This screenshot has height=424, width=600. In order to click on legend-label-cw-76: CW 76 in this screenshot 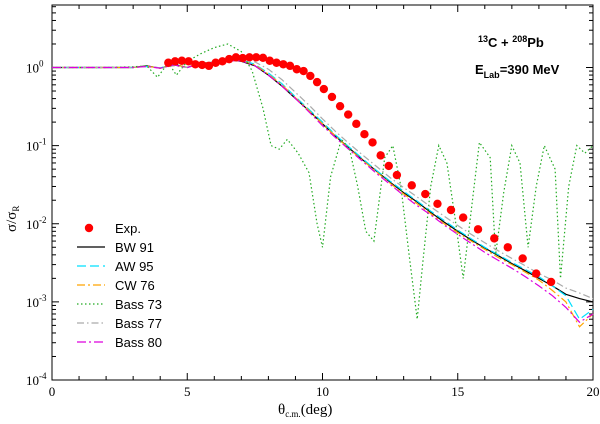, I will do `click(135, 285)`.